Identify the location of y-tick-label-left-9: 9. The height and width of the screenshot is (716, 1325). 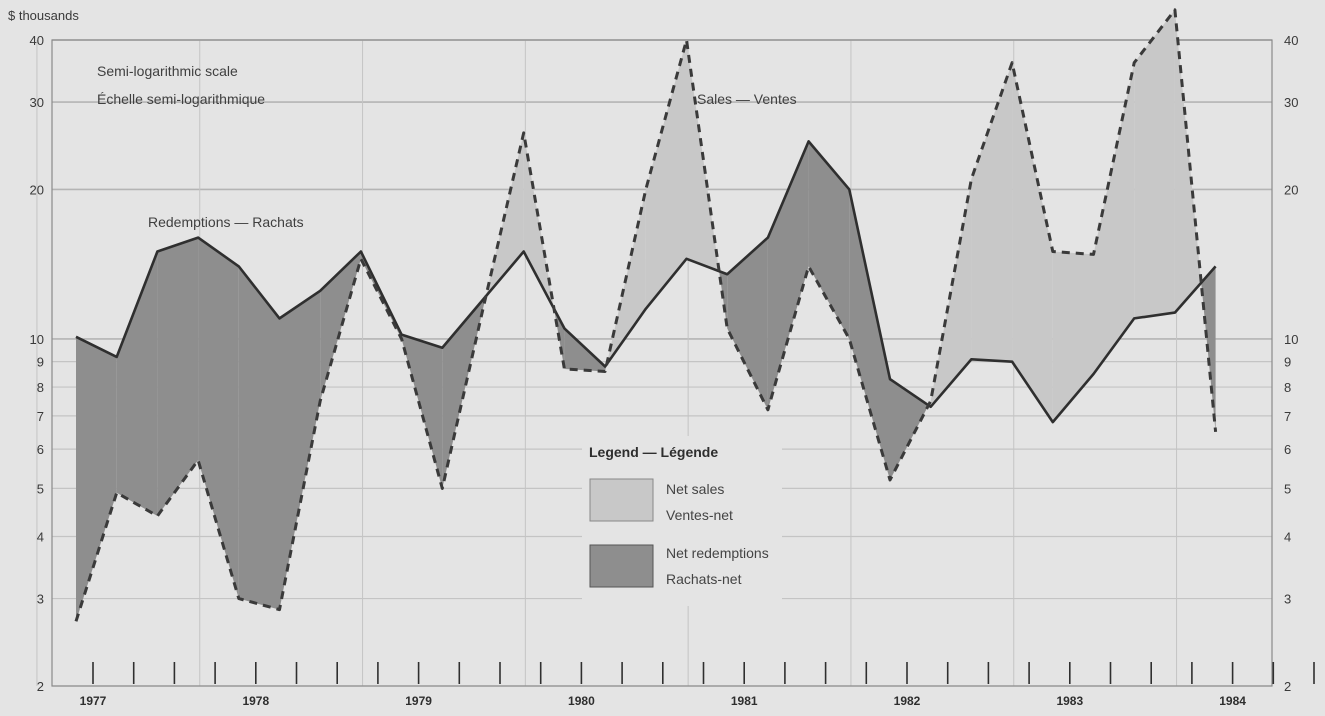
(40, 362).